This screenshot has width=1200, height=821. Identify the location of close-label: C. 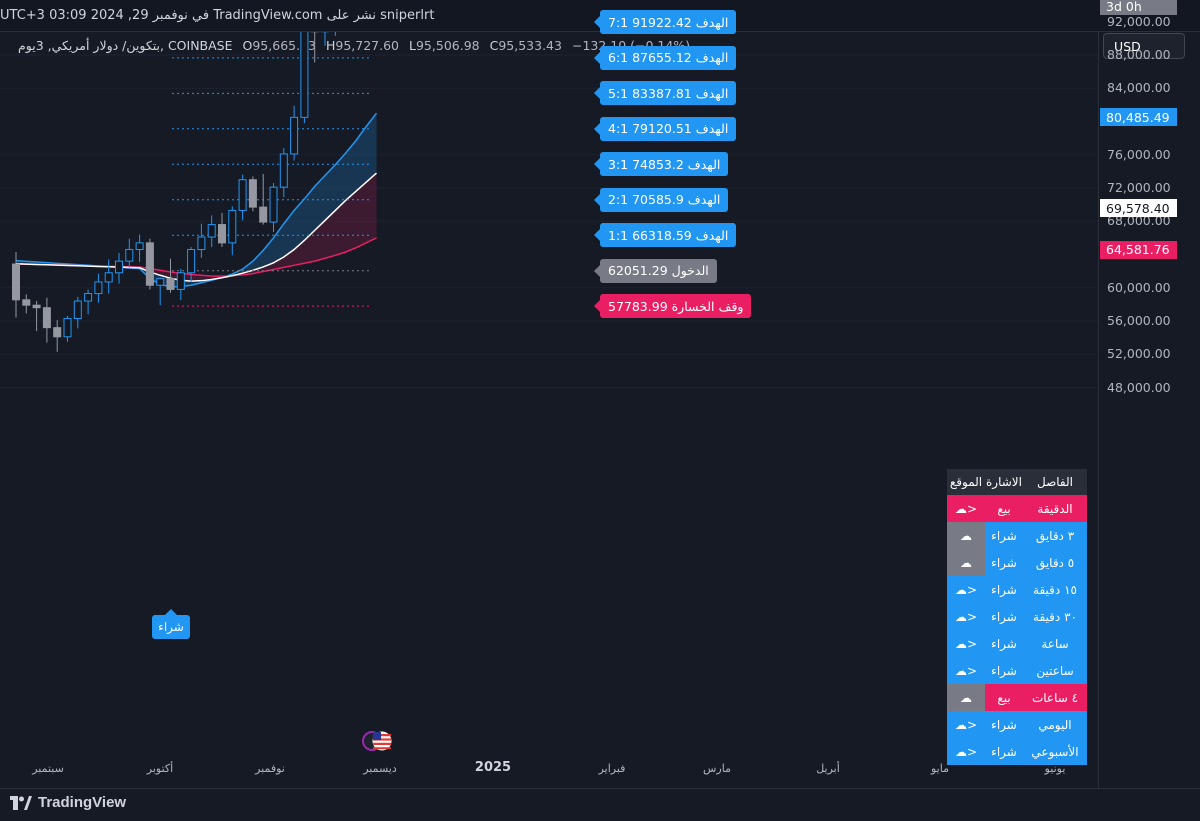
(494, 45).